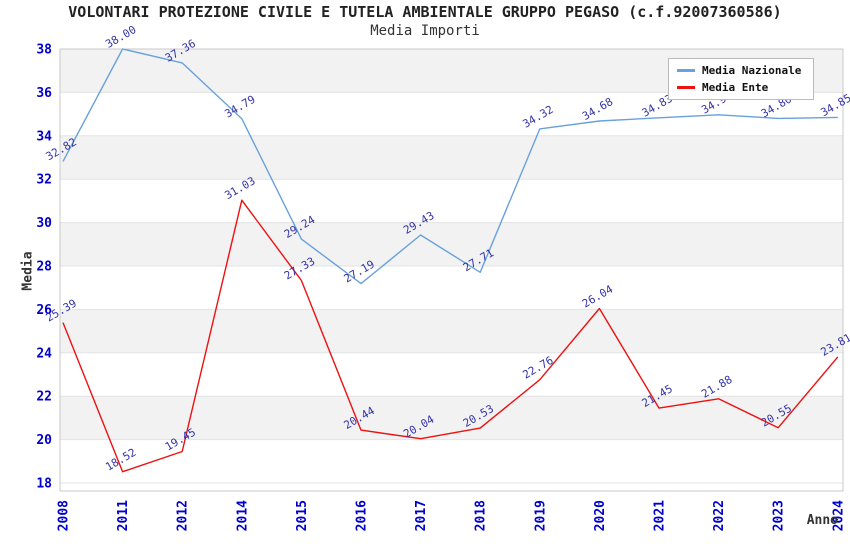 The image size is (850, 550). What do you see at coordinates (421, 515) in the screenshot?
I see `x-tick-label: 2017` at bounding box center [421, 515].